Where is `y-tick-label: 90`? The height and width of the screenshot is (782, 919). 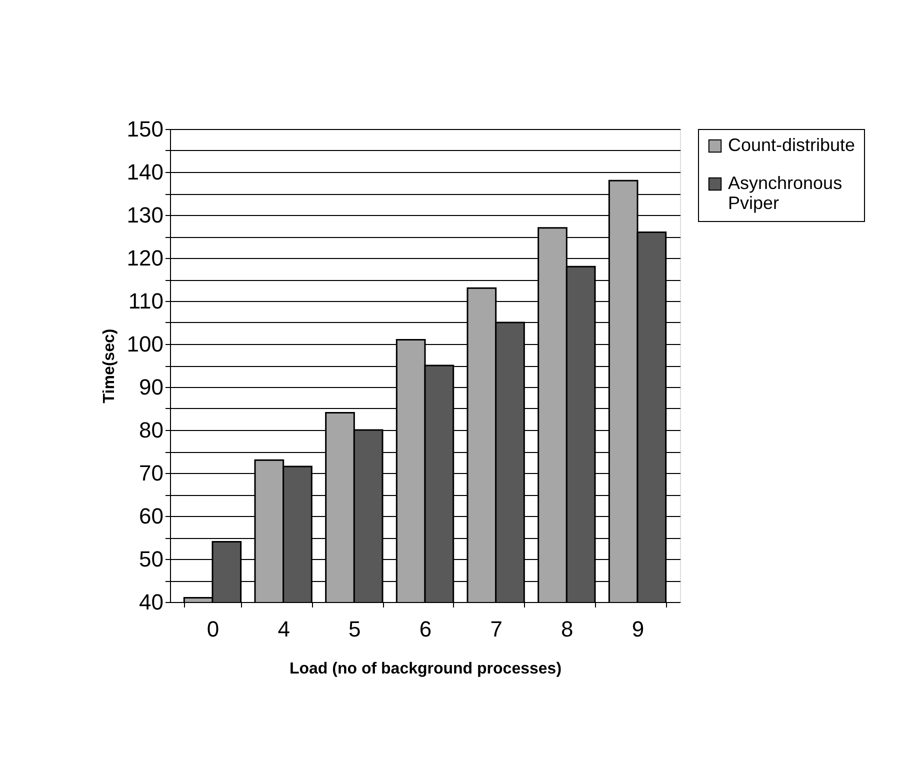
y-tick-label: 90 is located at coordinates (151, 387).